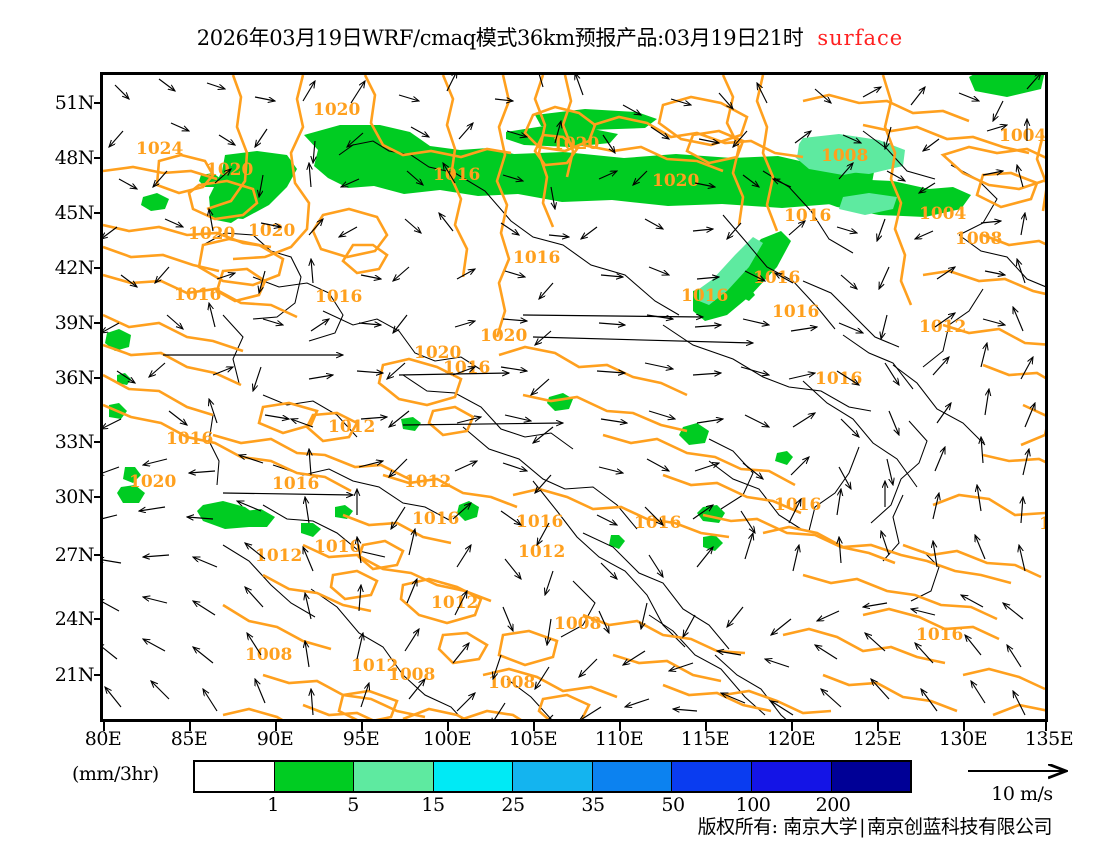 The image size is (1100, 850). What do you see at coordinates (273, 805) in the screenshot?
I see `colorbar-tick-label: 1` at bounding box center [273, 805].